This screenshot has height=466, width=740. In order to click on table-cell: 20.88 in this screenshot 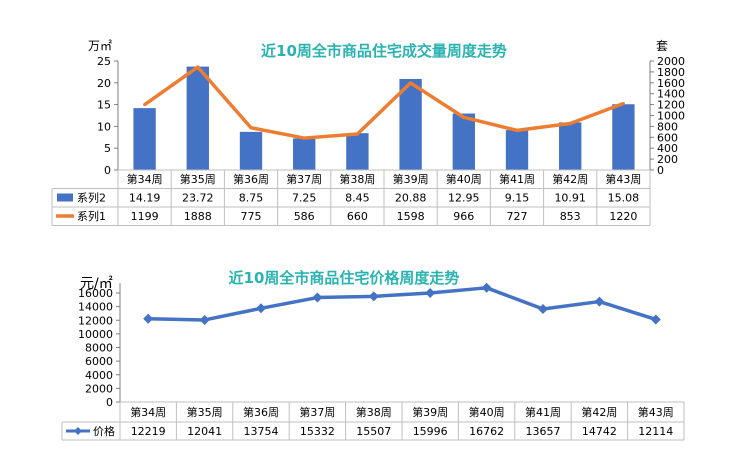, I will do `click(411, 198)`.